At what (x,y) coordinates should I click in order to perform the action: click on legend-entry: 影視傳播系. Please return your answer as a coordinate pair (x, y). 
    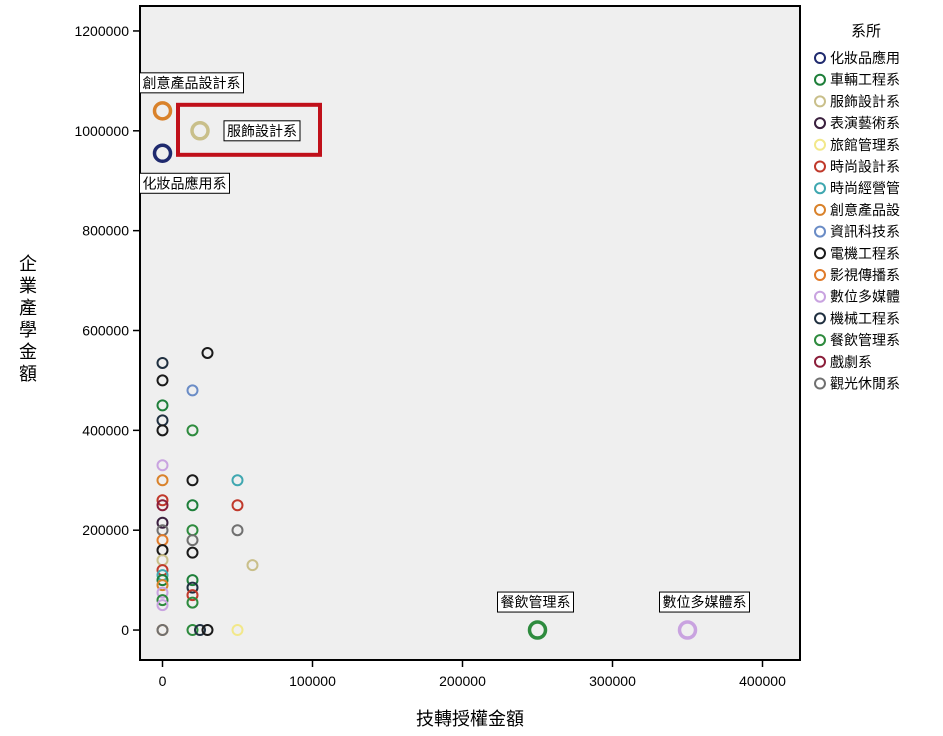
    Looking at the image, I should click on (857, 276).